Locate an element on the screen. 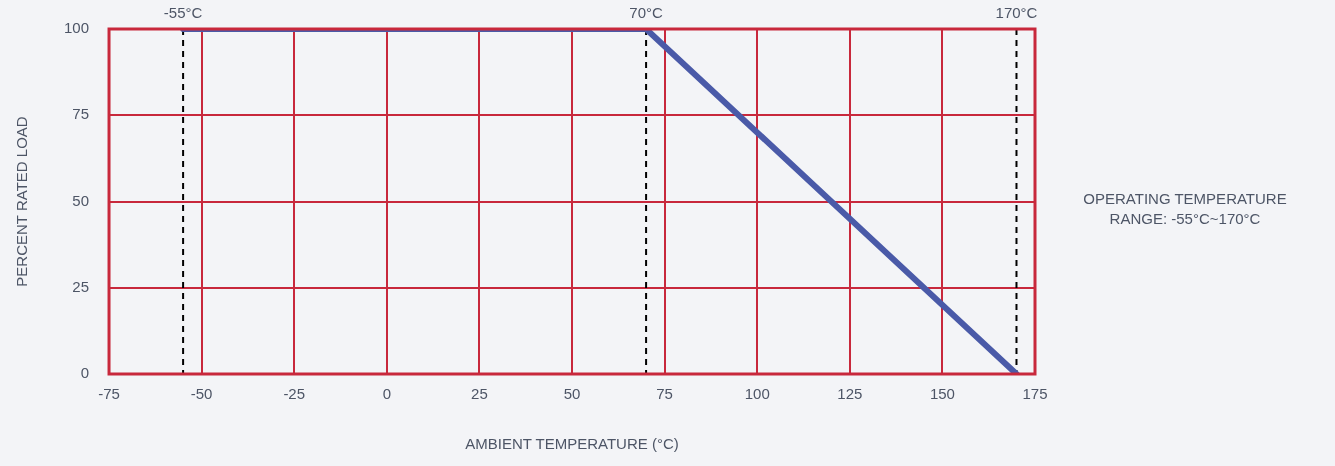 The height and width of the screenshot is (466, 1335). text: OPERATING TEMPERATURE RANGE: -55°C~170°C is located at coordinates (1185, 209).